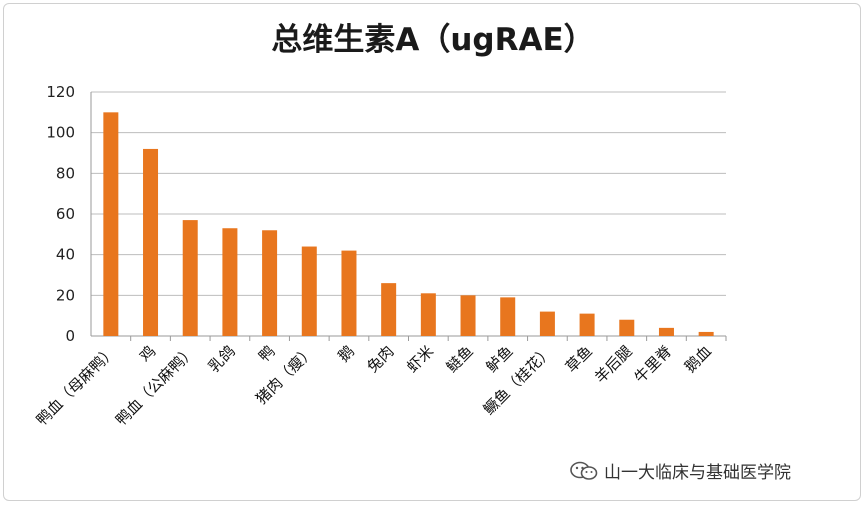 Image resolution: width=866 pixels, height=506 pixels. I want to click on category-label: 乳鸽, so click(222, 359).